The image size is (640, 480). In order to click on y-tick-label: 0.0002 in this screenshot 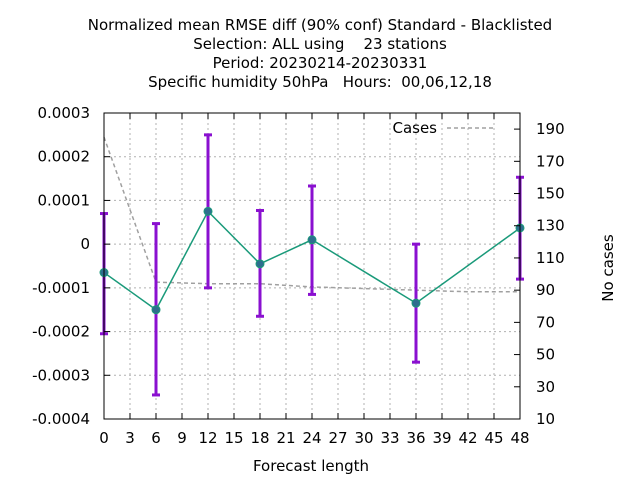, I will do `click(64, 157)`.